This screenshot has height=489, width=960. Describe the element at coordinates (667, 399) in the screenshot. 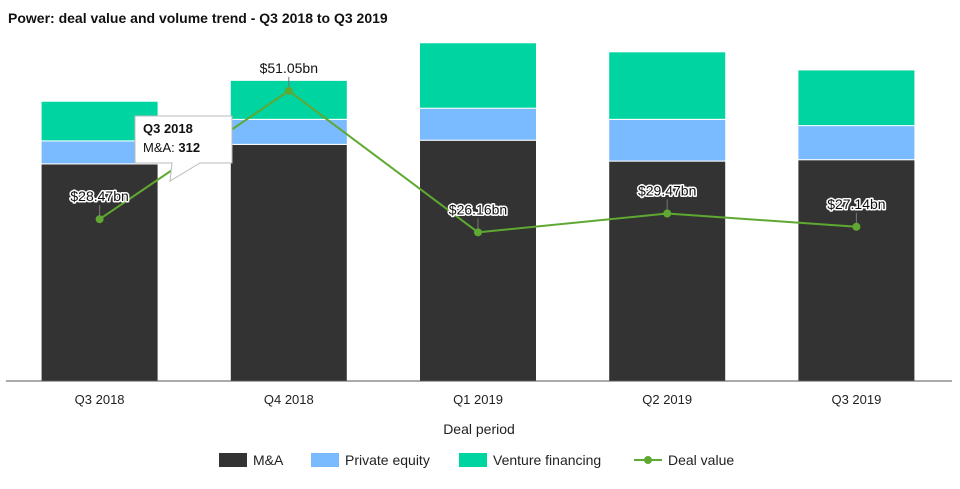

I see `x-tick-label: Q2 2019` at that location.